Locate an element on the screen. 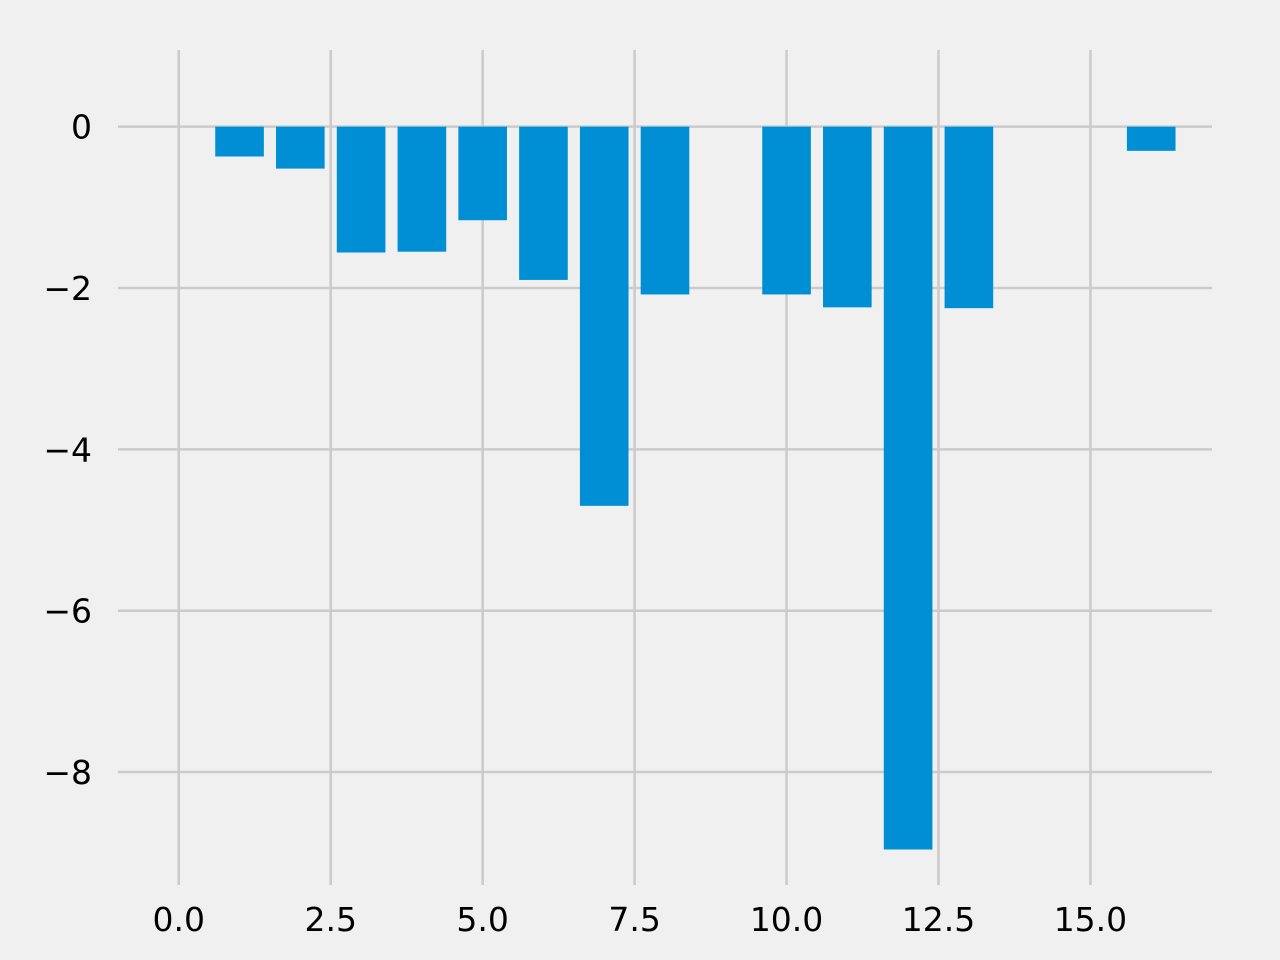 The width and height of the screenshot is (1280, 960). x-tick-label: 7.5 is located at coordinates (634, 919).